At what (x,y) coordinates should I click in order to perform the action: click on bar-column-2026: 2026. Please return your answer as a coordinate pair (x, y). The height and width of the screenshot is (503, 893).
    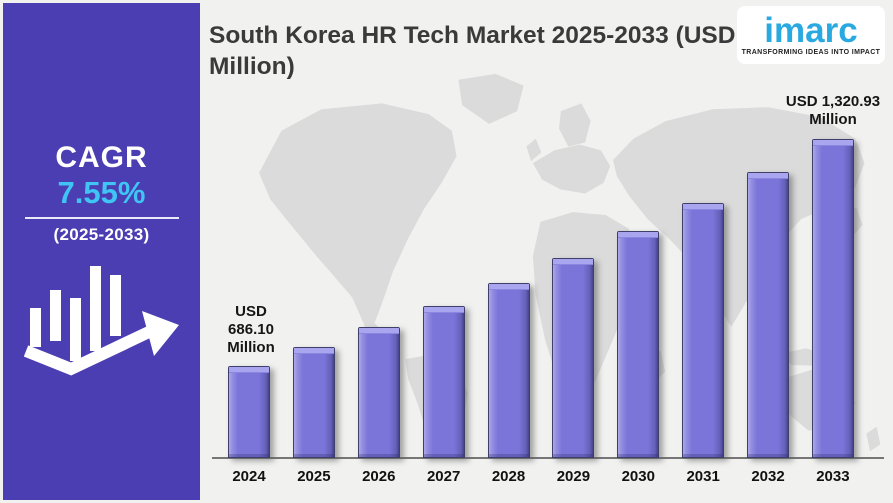
    Looking at the image, I should click on (378, 291).